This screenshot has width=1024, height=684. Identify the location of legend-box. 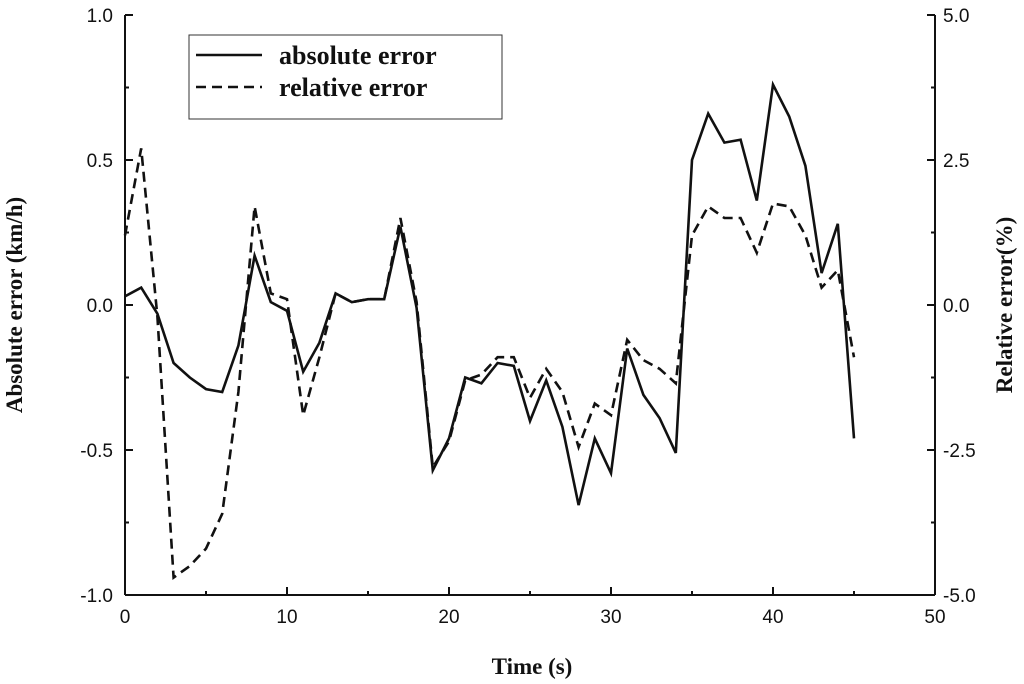
(345, 77).